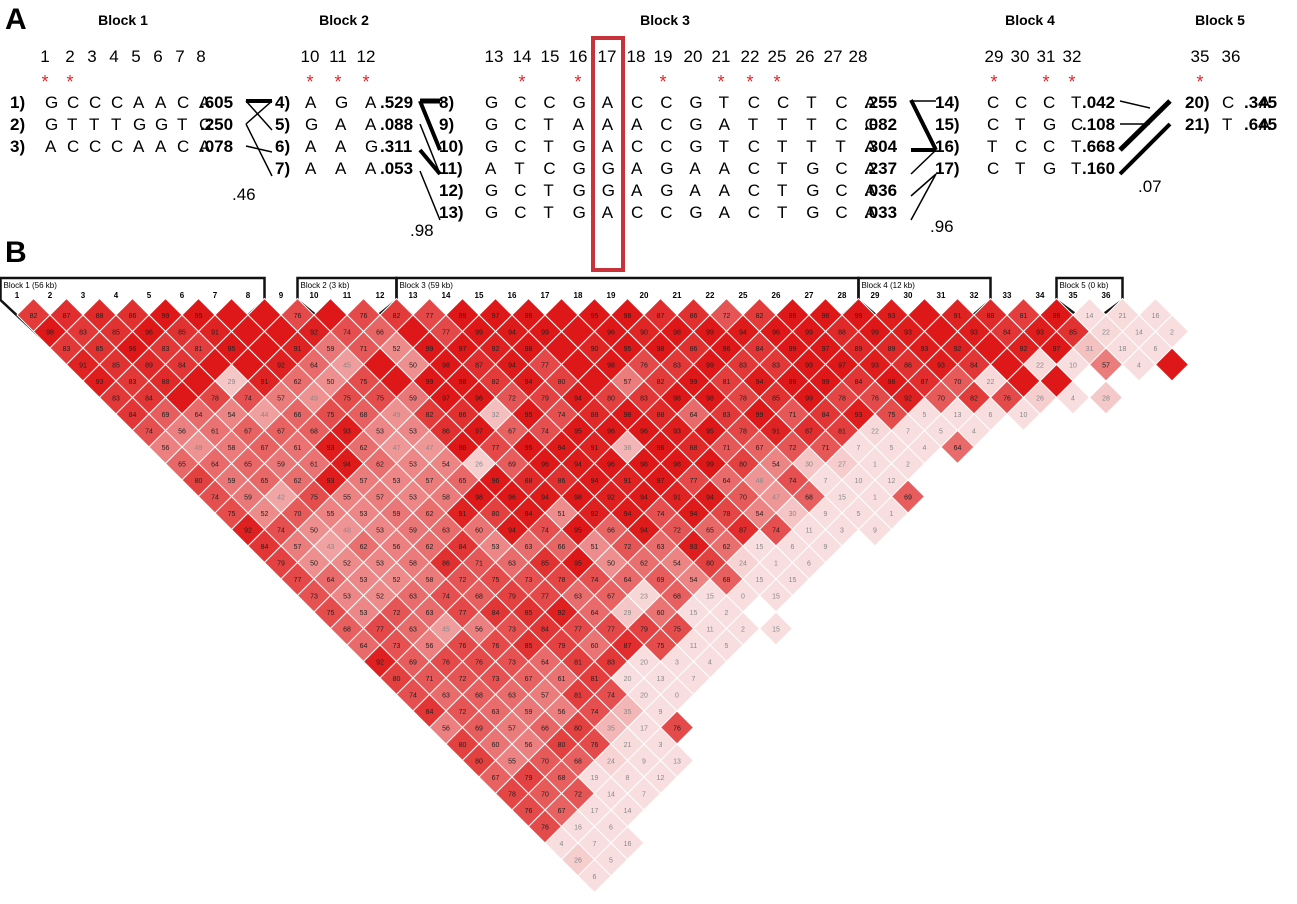 The image size is (1297, 904). I want to click on ld-value: 55, so click(347, 498).